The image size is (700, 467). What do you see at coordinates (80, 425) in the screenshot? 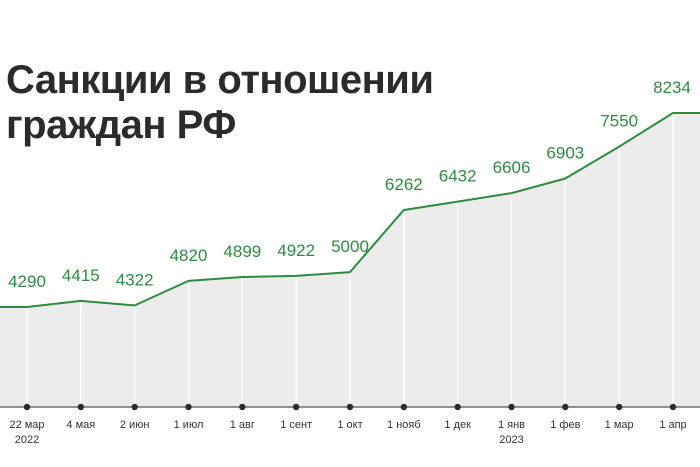
I see `tick-label-1: 4 мая` at bounding box center [80, 425].